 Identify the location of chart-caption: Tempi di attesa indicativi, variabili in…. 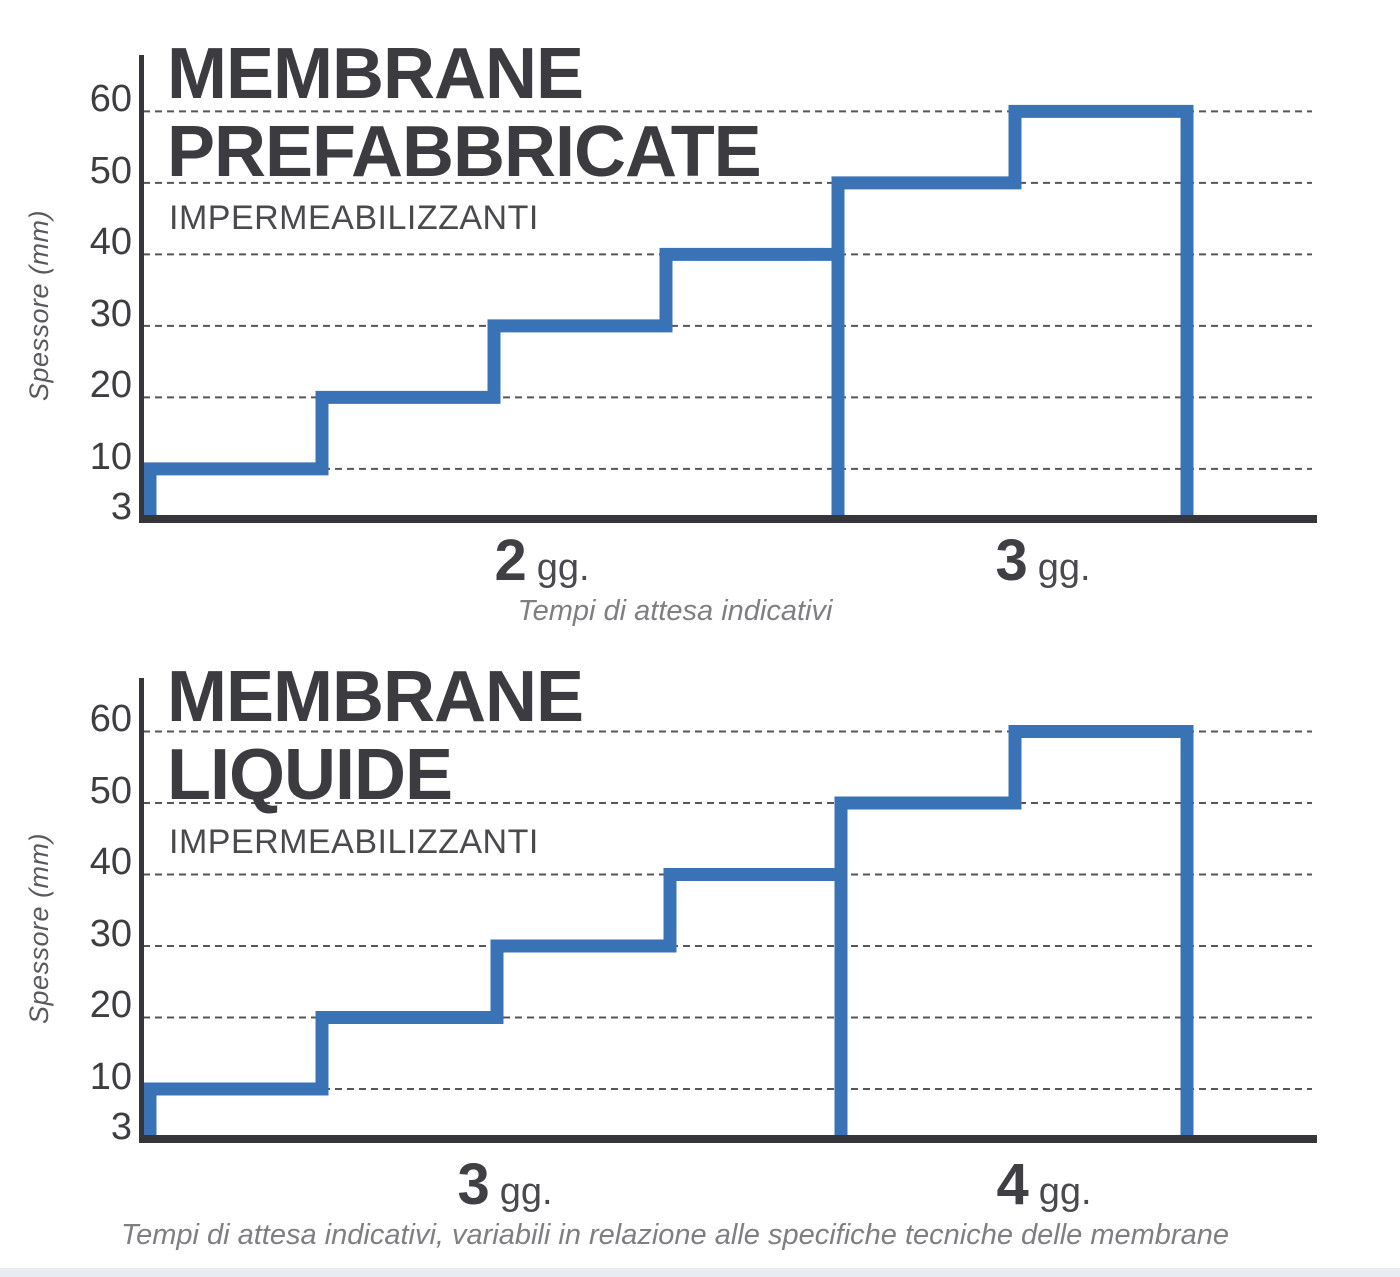
(675, 1235).